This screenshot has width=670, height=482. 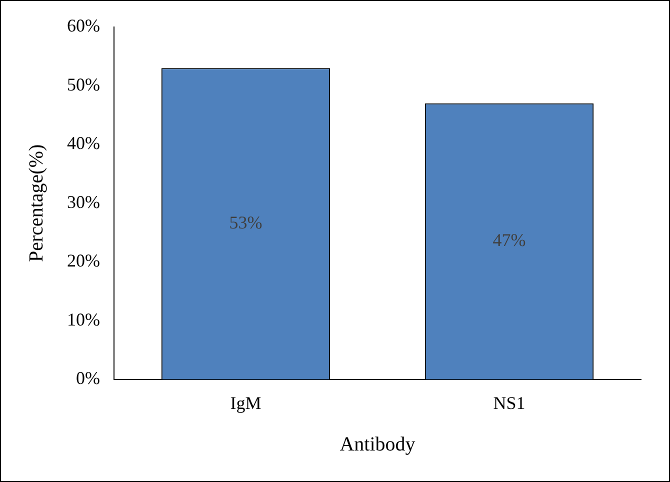 What do you see at coordinates (83, 26) in the screenshot?
I see `y-tick-label: 60%` at bounding box center [83, 26].